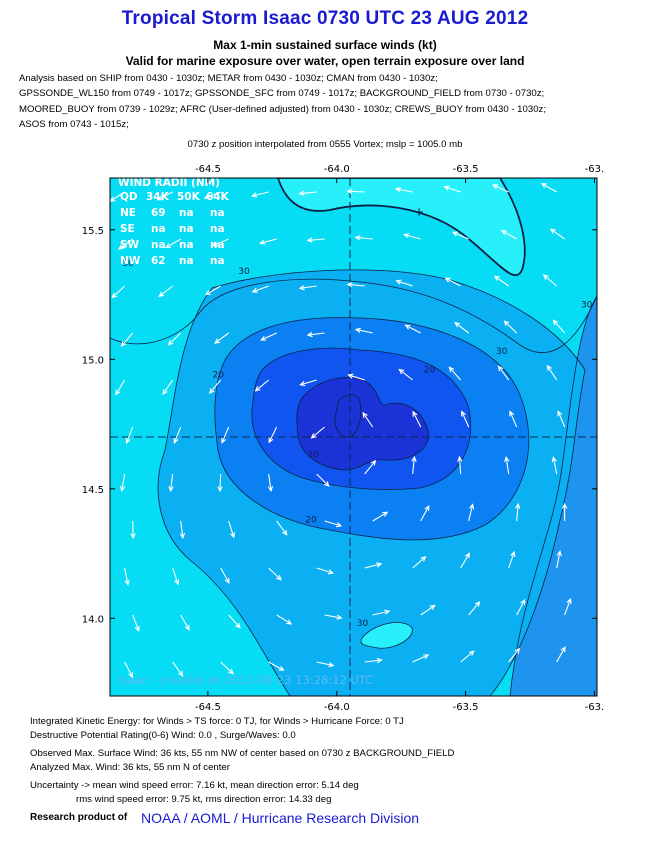  I want to click on y-tick-label: 14.5, so click(93, 490).